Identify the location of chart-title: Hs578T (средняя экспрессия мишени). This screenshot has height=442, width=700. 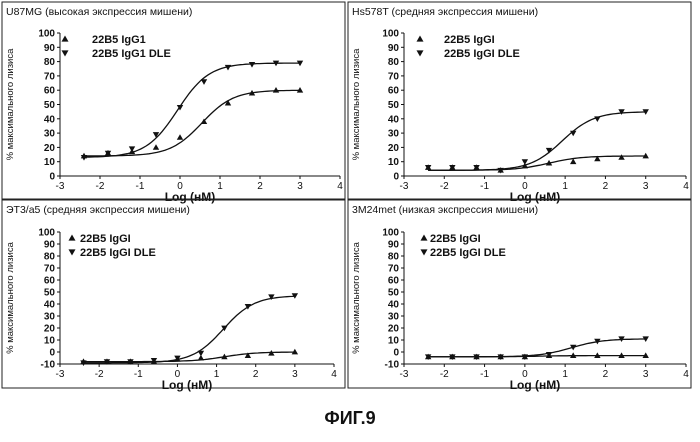
(445, 12).